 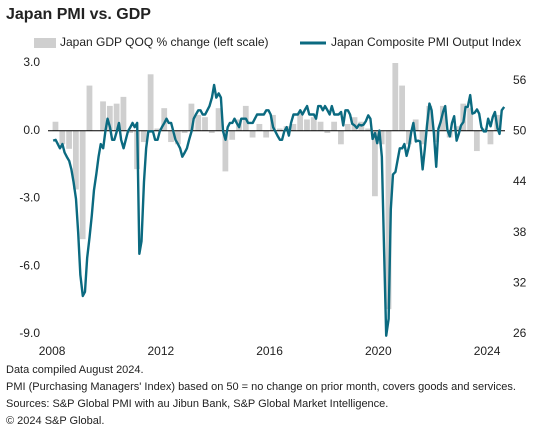 I want to click on footnote: Data compiled August 2024., so click(x=75, y=370).